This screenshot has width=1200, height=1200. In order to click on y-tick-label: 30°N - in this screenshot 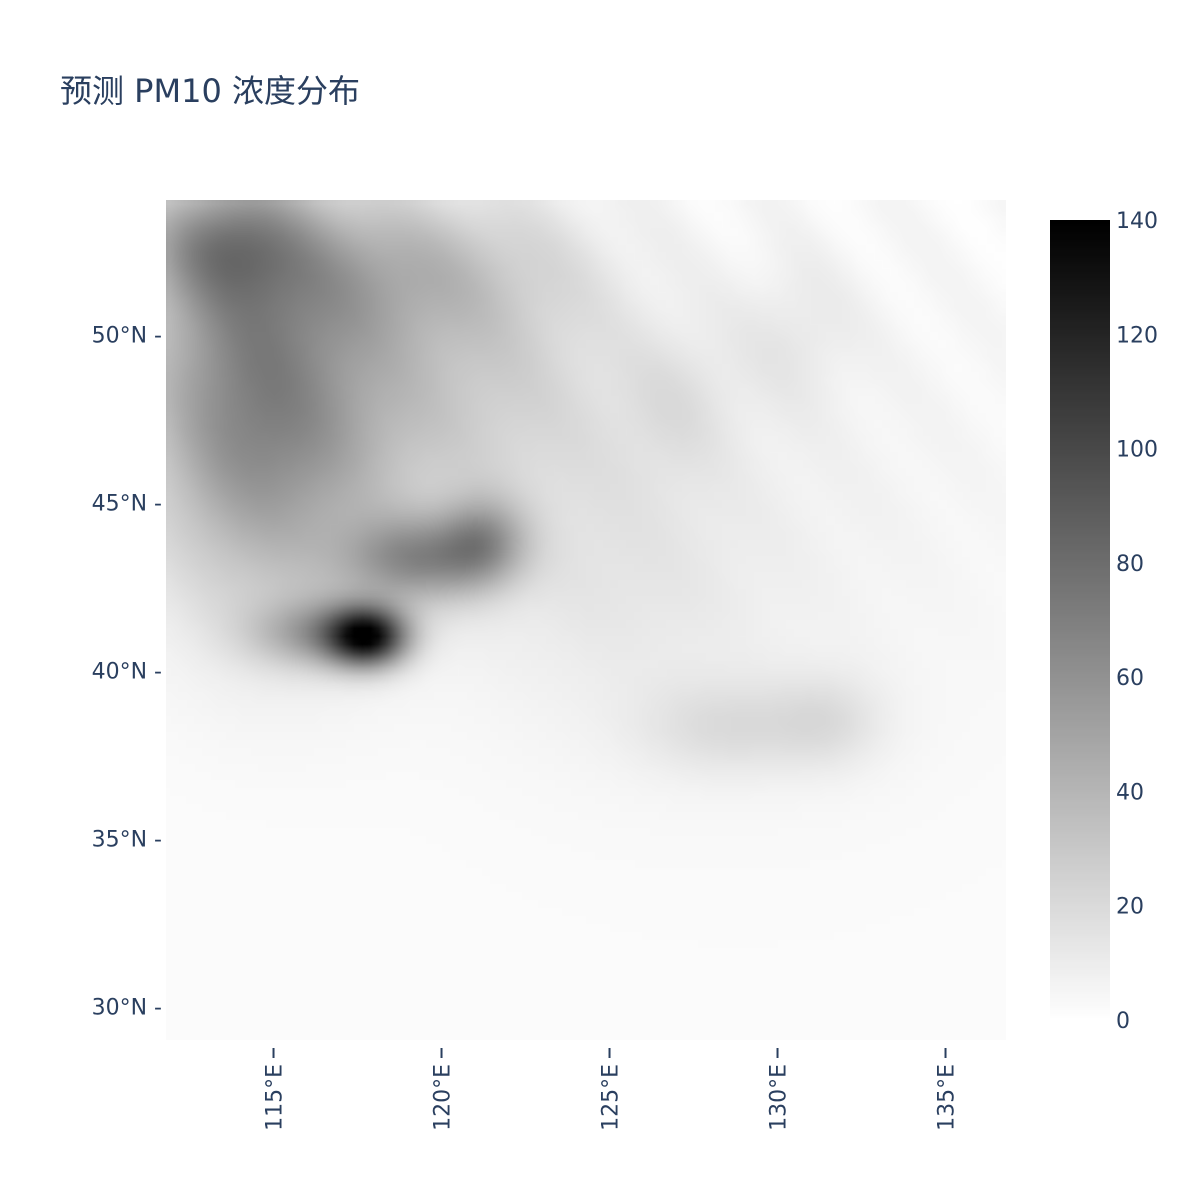, I will do `click(127, 1007)`.